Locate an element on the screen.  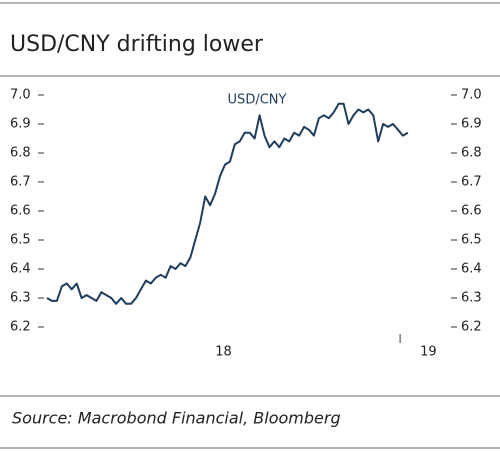
y-tick-label: 6.4 is located at coordinates (20, 269).